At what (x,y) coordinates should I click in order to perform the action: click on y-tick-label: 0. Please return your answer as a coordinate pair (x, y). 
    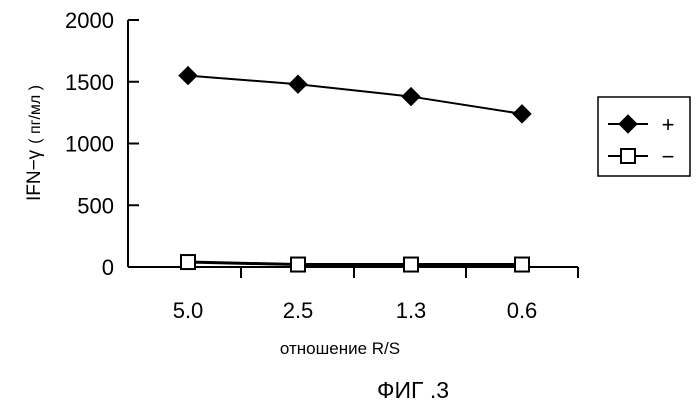
    Looking at the image, I should click on (108, 267).